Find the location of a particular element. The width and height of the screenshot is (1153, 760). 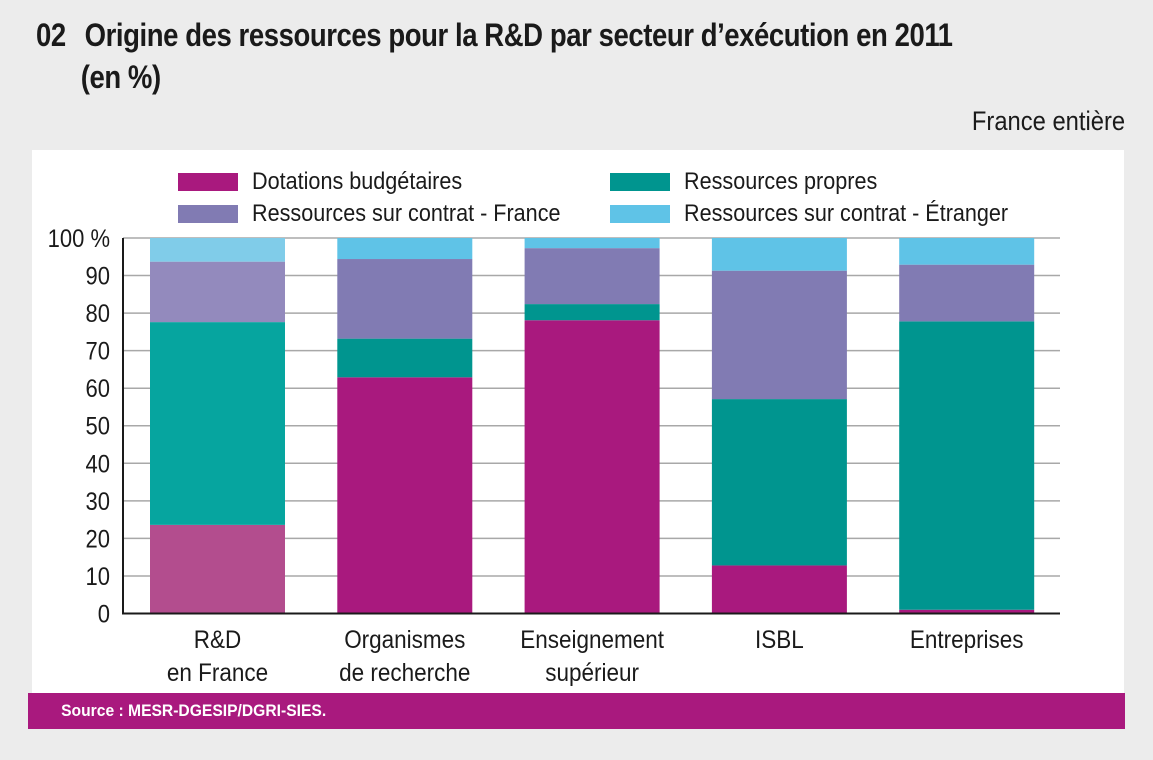

source-text: Source : MESR-DGESIP/DGRI-SIES. is located at coordinates (194, 710).